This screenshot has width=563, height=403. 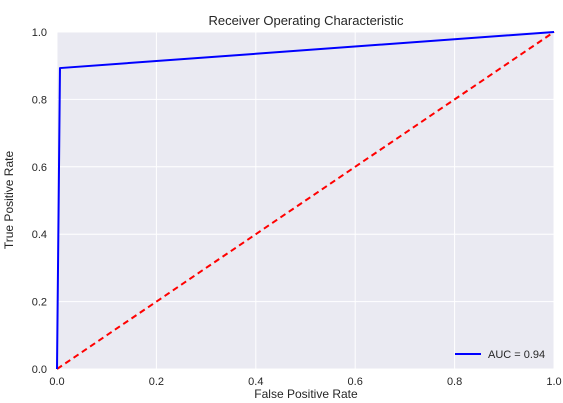 What do you see at coordinates (355, 382) in the screenshot?
I see `x-tick-label: 0.6` at bounding box center [355, 382].